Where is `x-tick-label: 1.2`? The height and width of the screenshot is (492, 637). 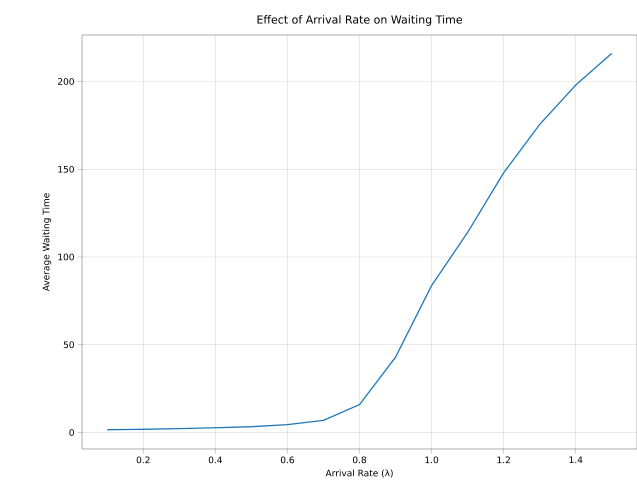
x-tick-label: 1.2 is located at coordinates (503, 460).